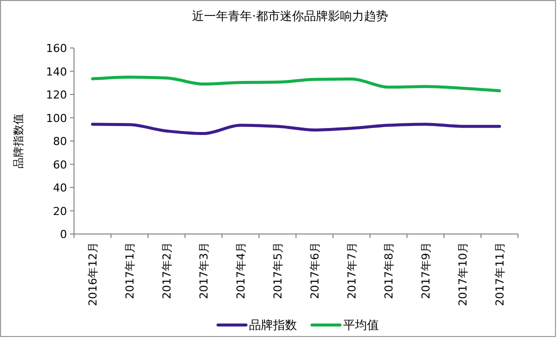 The height and width of the screenshot is (339, 558). Describe the element at coordinates (18, 141) in the screenshot. I see `y-axis-title: 品牌指数值` at that location.